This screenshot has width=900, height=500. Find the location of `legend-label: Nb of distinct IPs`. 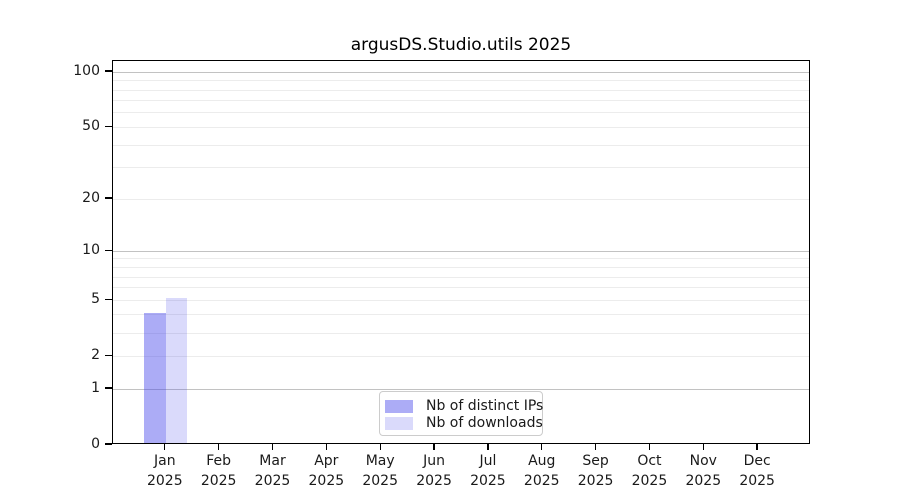

legend-label: Nb of distinct IPs is located at coordinates (485, 406).